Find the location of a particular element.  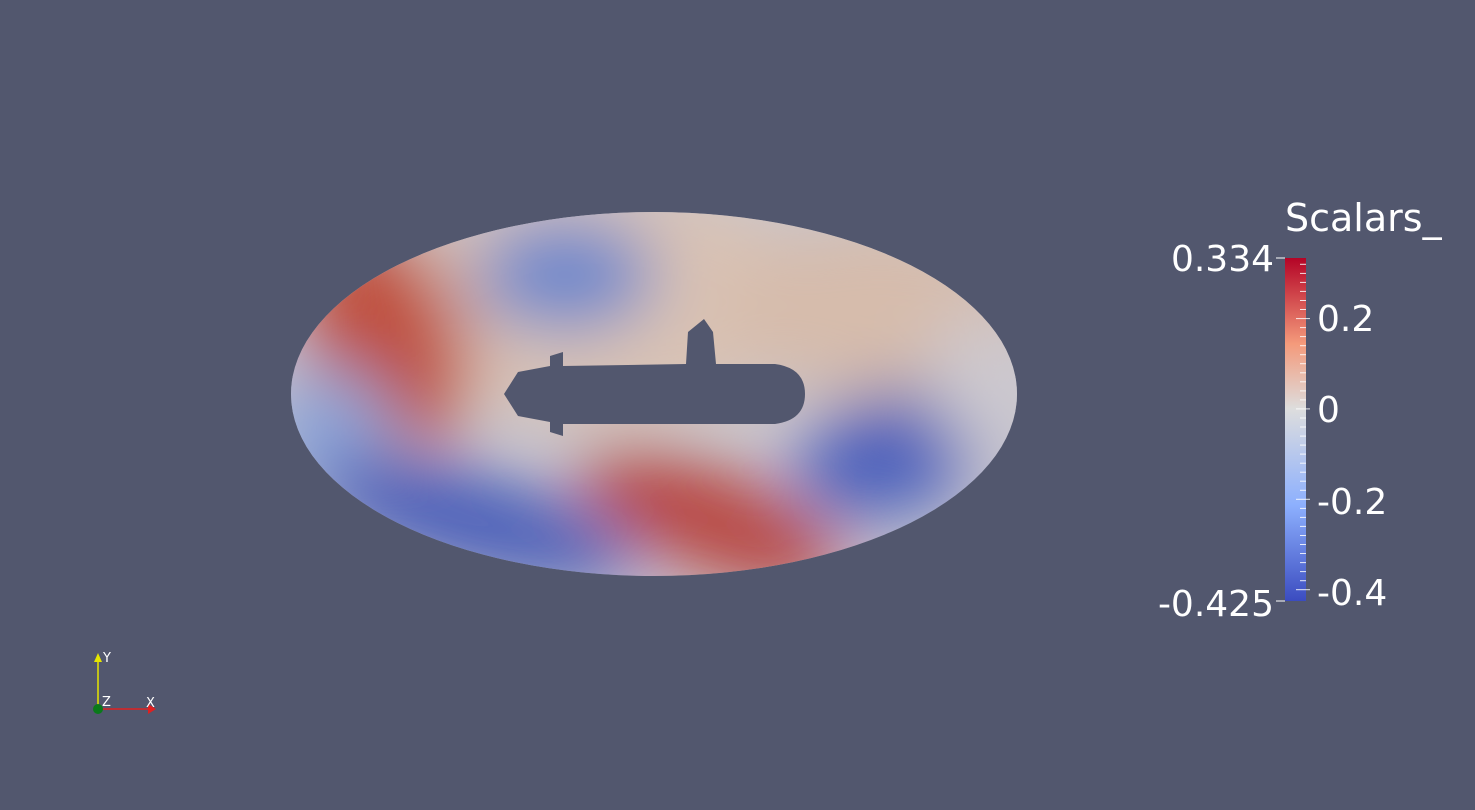

colorbar-max-label: 0.334 is located at coordinates (1222, 259).